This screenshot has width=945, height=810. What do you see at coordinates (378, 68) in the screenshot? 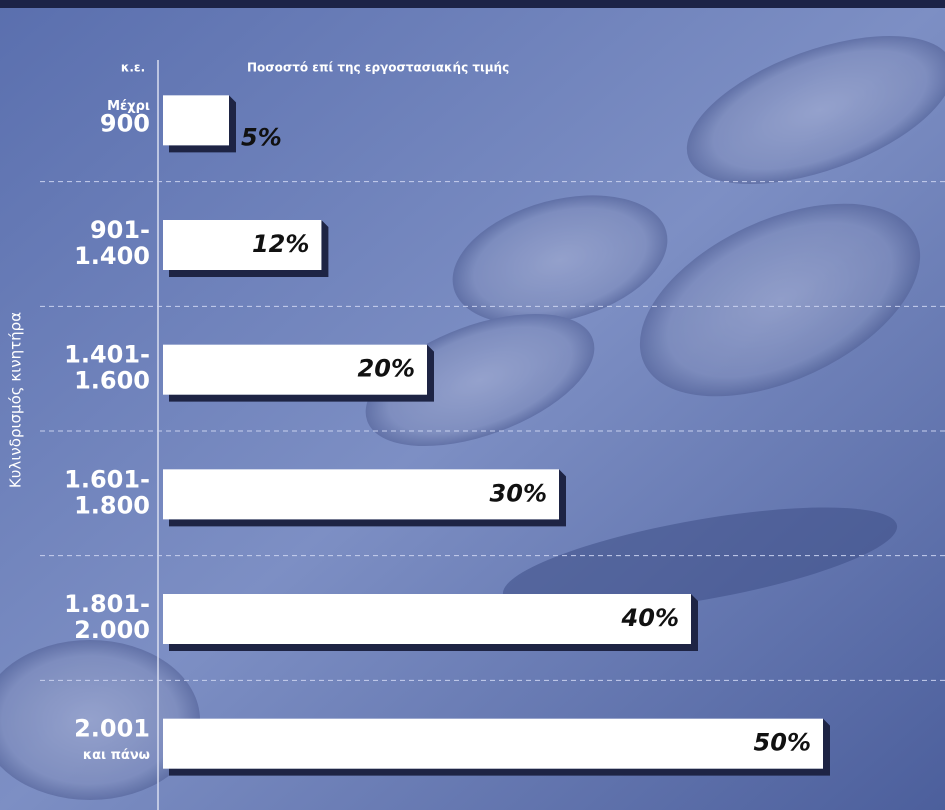
I see `chart-title: Ποσοστό επί της εργοστασιακής τιμής` at bounding box center [378, 68].